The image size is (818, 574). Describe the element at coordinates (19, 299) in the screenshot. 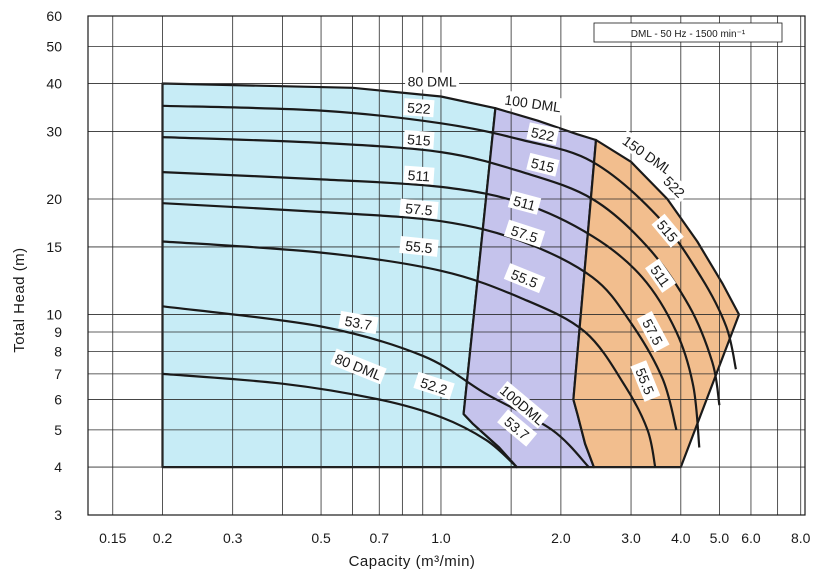

I see `y-axis-title: Total Head (m)` at that location.